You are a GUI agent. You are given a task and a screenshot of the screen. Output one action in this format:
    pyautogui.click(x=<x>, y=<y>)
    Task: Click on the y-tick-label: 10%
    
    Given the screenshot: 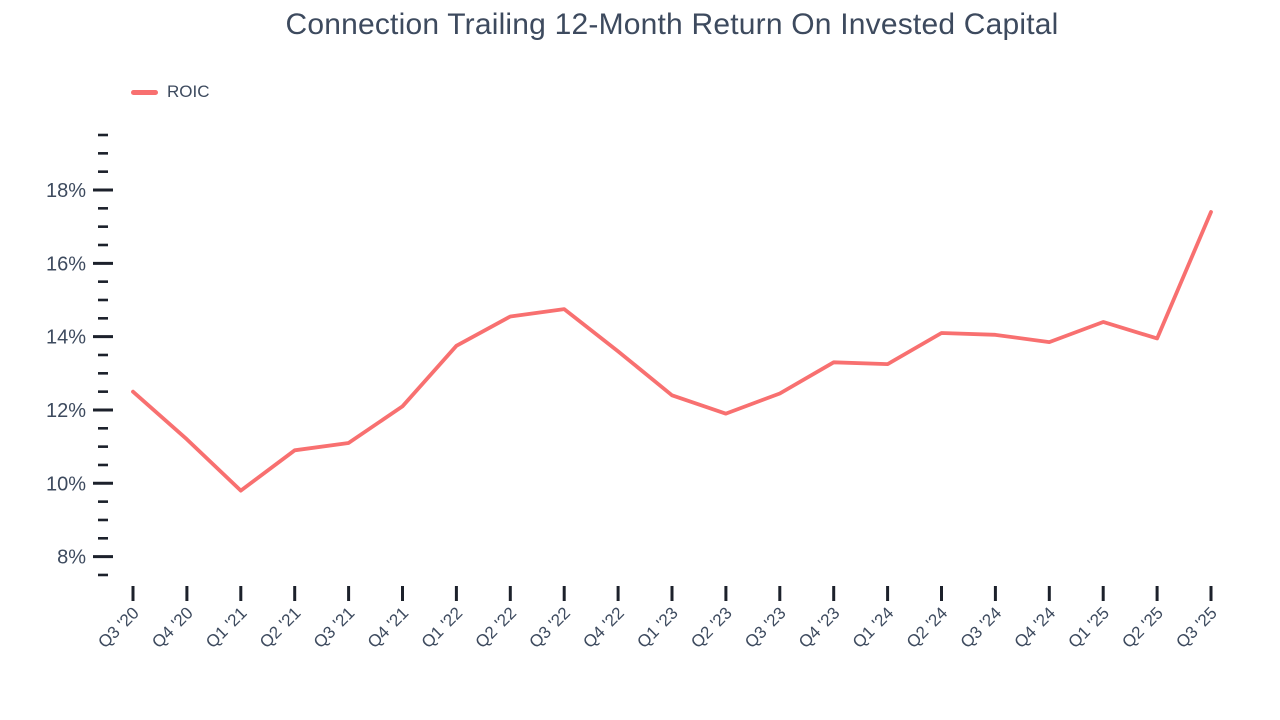 What is the action you would take?
    pyautogui.click(x=66, y=484)
    